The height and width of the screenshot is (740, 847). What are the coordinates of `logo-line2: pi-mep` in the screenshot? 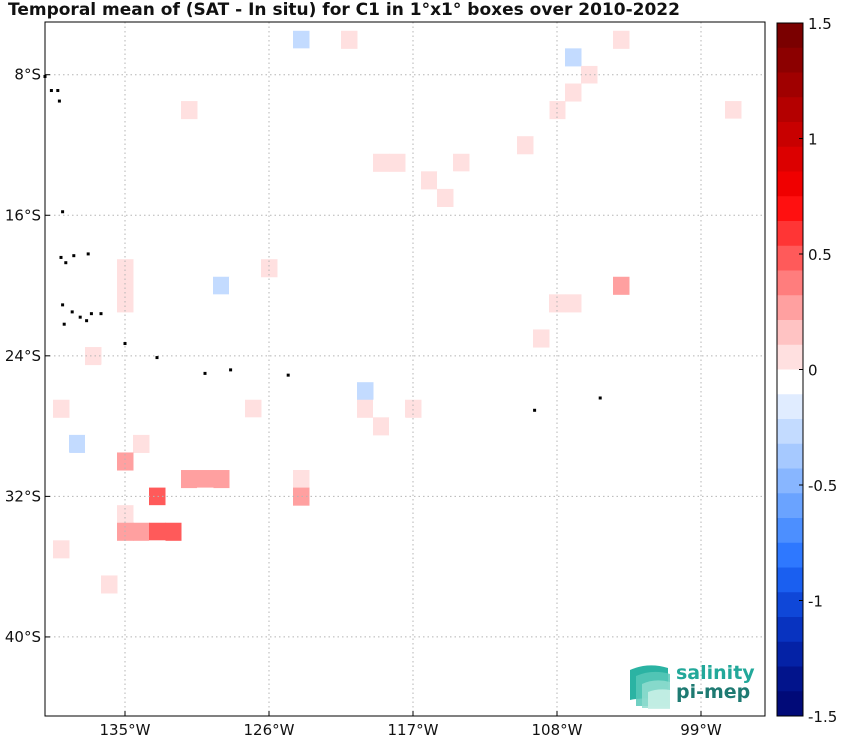 It's located at (713, 692).